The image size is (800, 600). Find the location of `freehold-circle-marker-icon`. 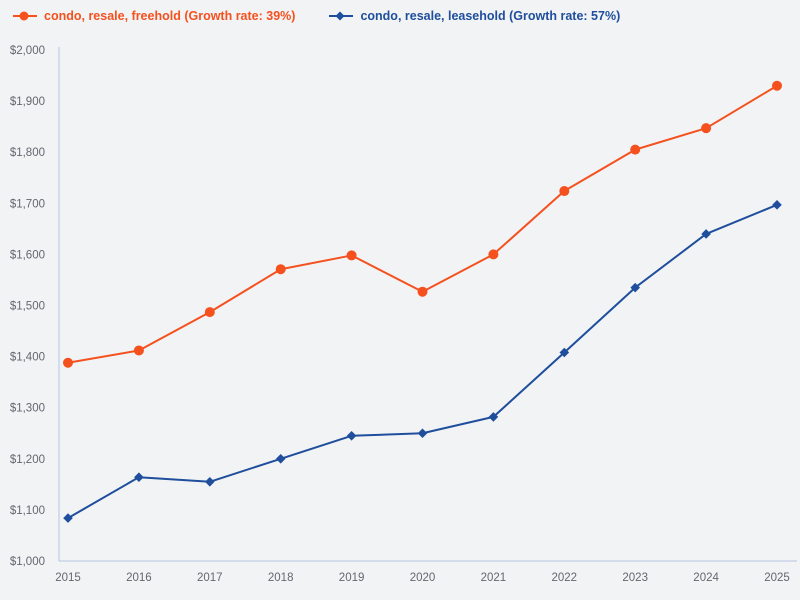

freehold-circle-marker-icon is located at coordinates (25, 16).